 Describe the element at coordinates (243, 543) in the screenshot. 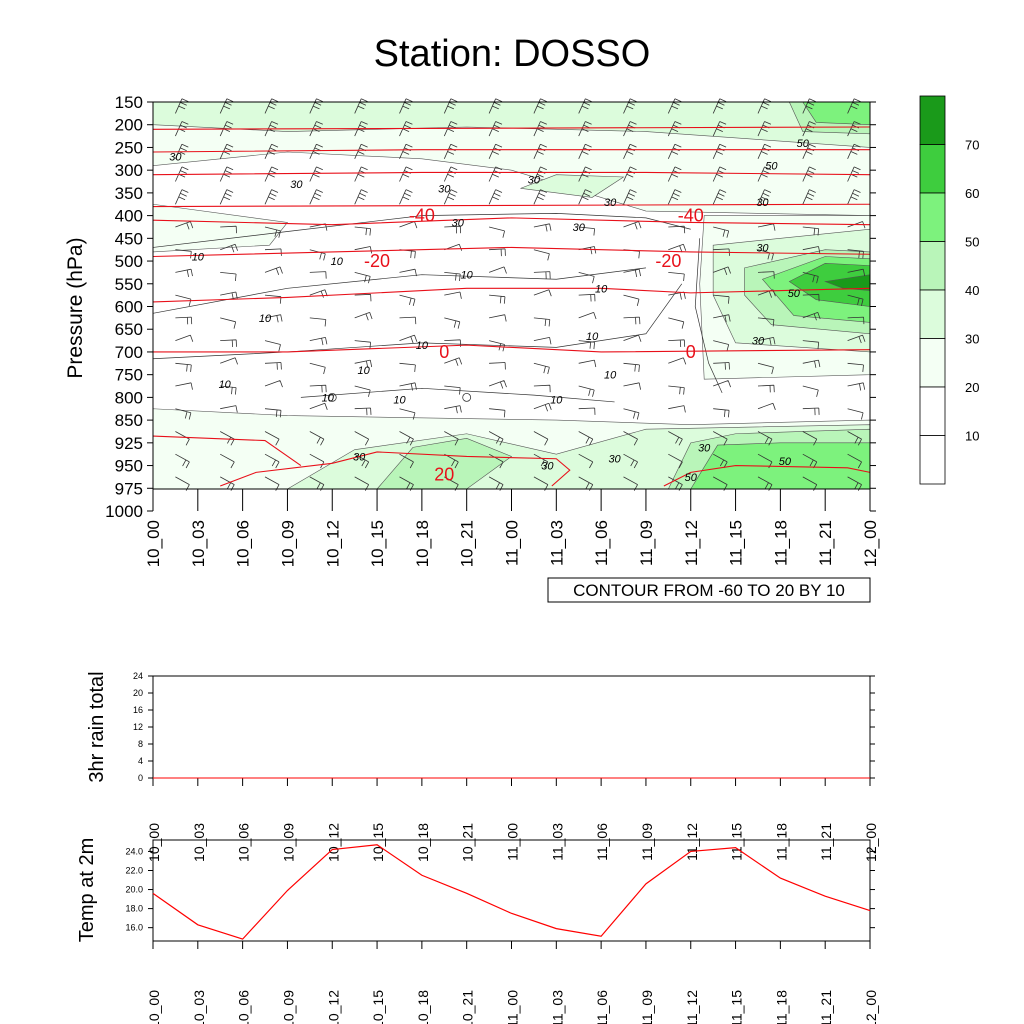

I see `time-tick-label: 10_06` at that location.